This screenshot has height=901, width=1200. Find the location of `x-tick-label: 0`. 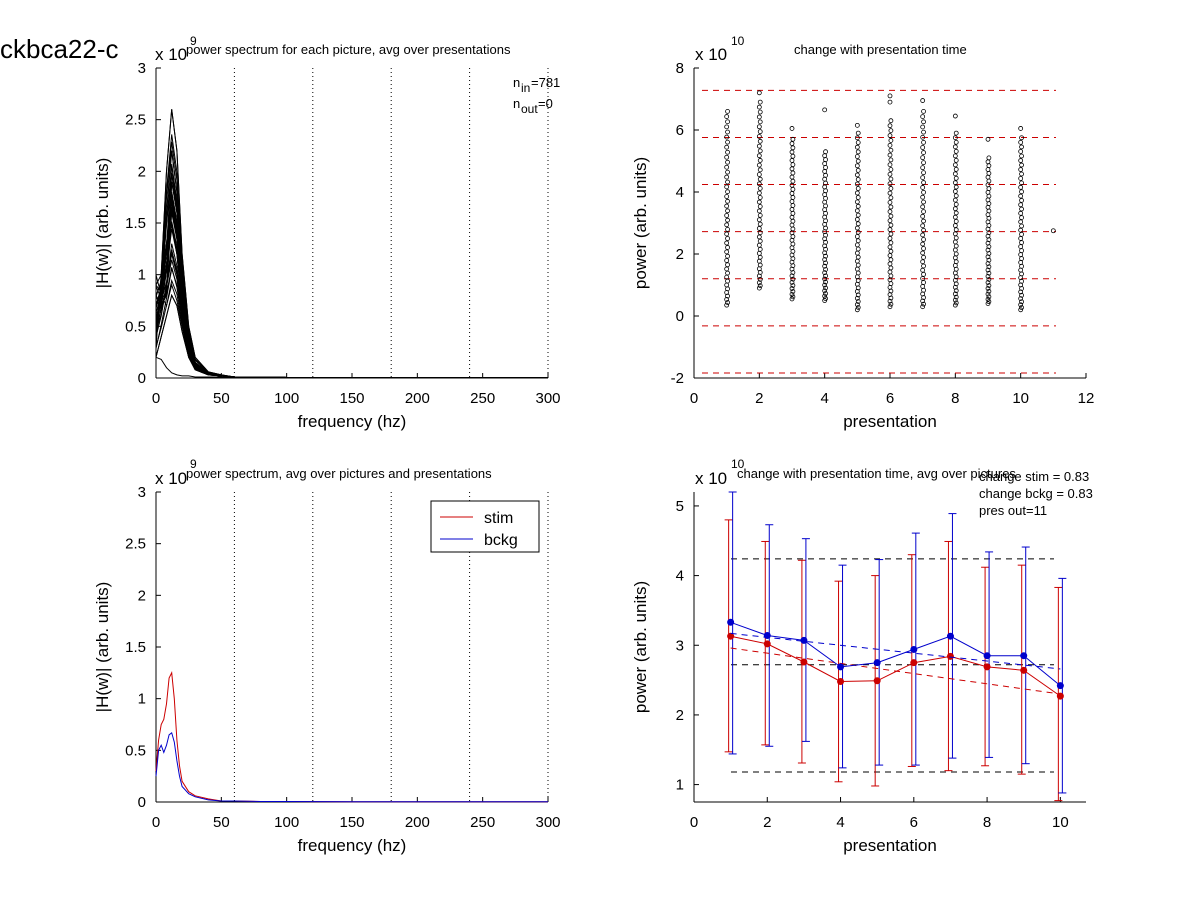

x-tick-label: 0 is located at coordinates (156, 398).